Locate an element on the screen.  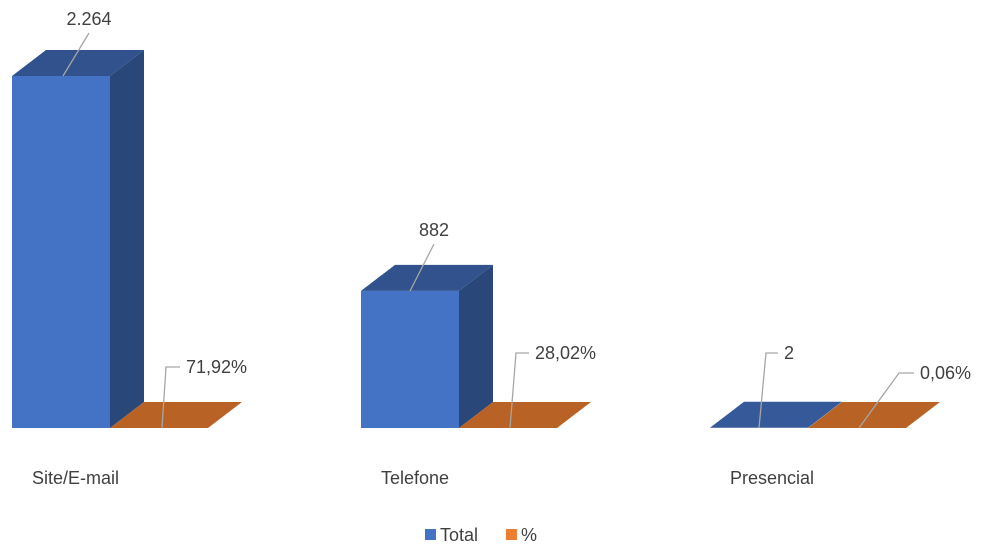
category-labels: Site/E-mail Telefone Presencial is located at coordinates (423, 478).